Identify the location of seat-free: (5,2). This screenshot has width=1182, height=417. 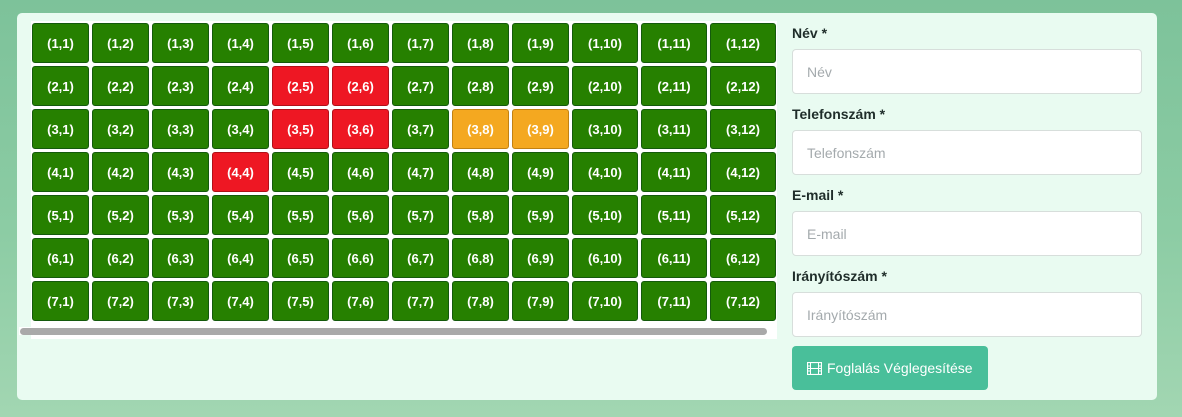
(120, 215).